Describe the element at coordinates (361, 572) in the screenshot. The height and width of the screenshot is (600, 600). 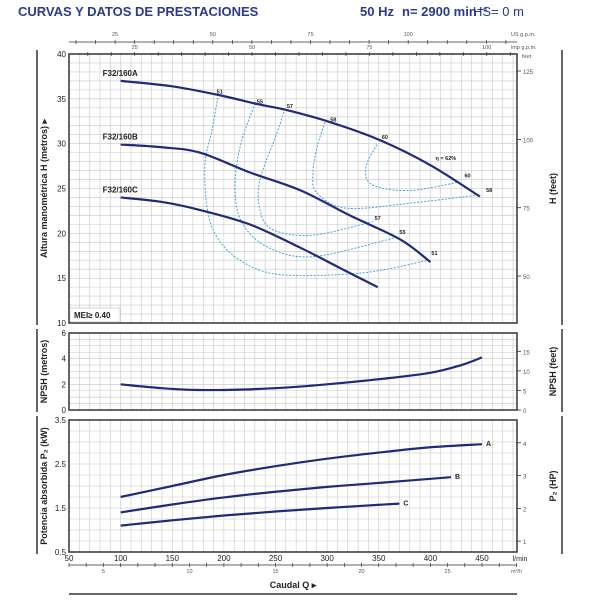
I see `secondary-tick-label: 20` at that location.